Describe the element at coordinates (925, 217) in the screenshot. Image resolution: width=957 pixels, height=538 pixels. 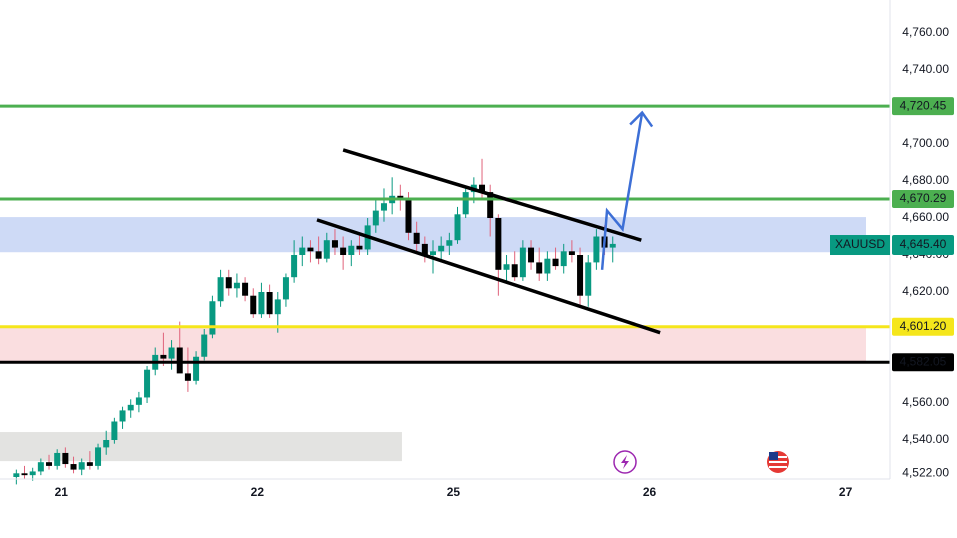
I see `y-tick-label: 4,660.00` at that location.